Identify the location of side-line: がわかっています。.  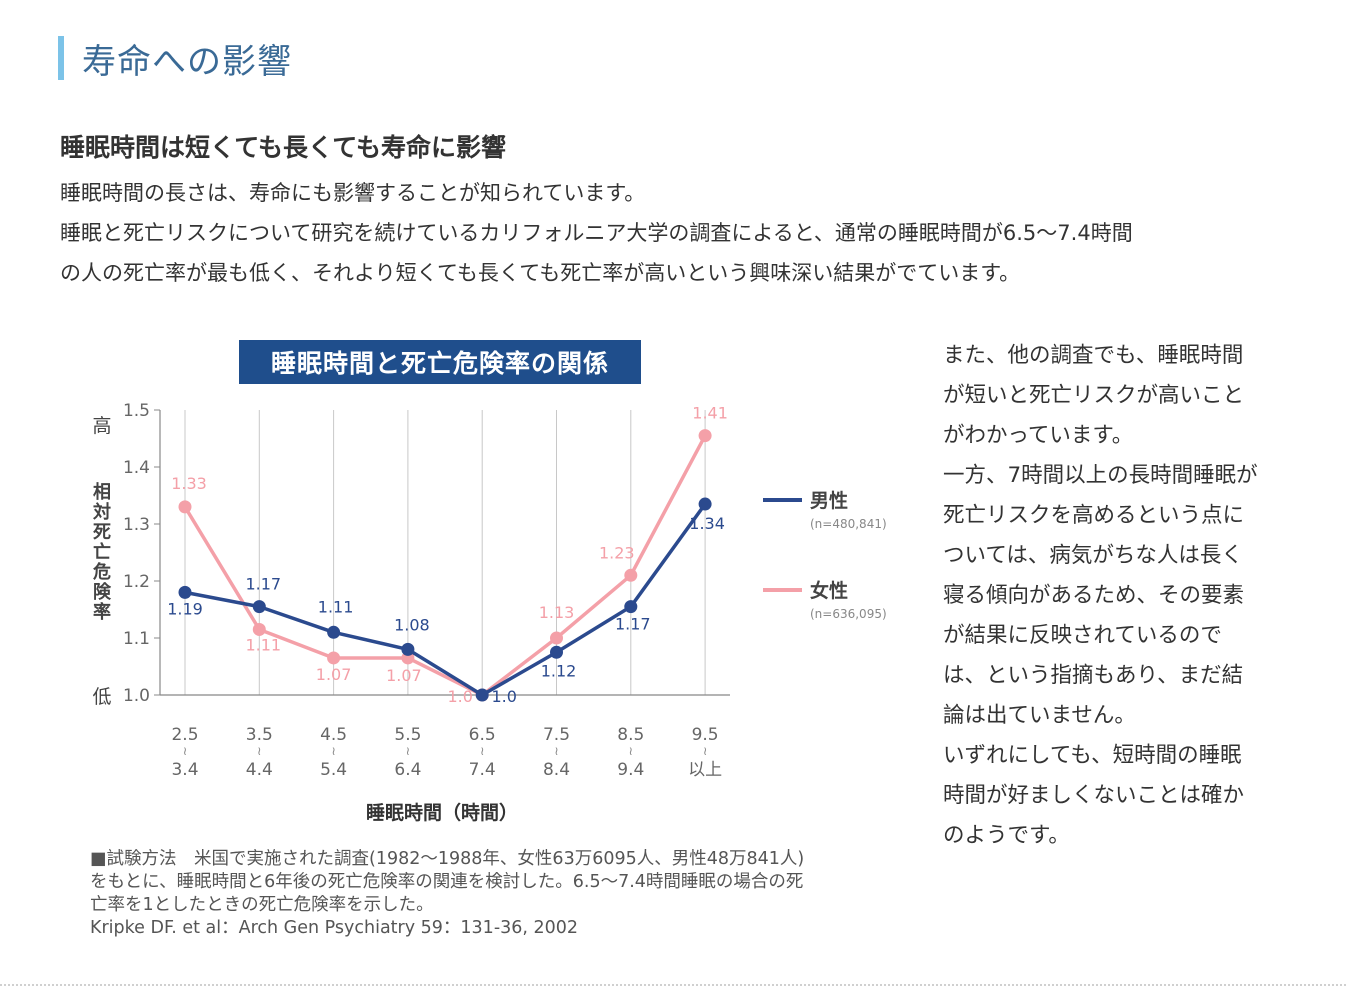
(1038, 435).